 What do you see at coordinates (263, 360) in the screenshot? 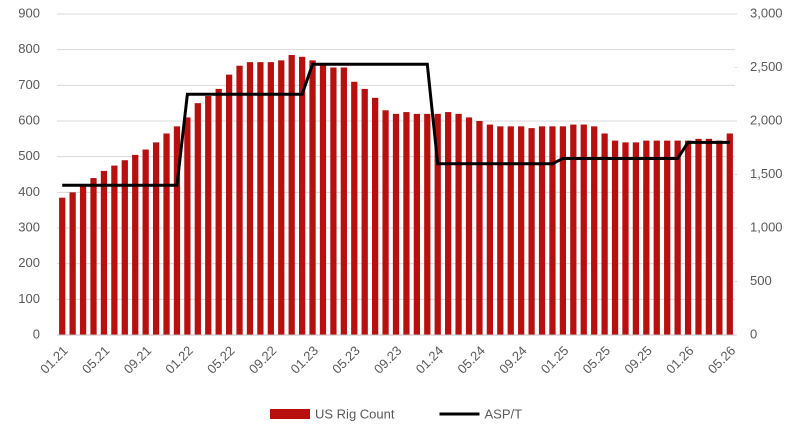
I see `x-tick-label: 09.22` at bounding box center [263, 360].